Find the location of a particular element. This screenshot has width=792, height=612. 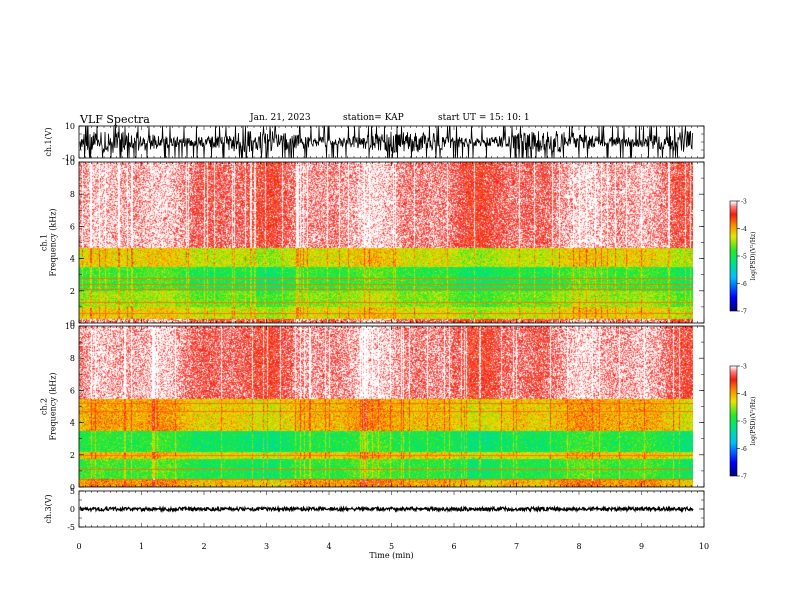

x-tick-label: 6 is located at coordinates (453, 546).